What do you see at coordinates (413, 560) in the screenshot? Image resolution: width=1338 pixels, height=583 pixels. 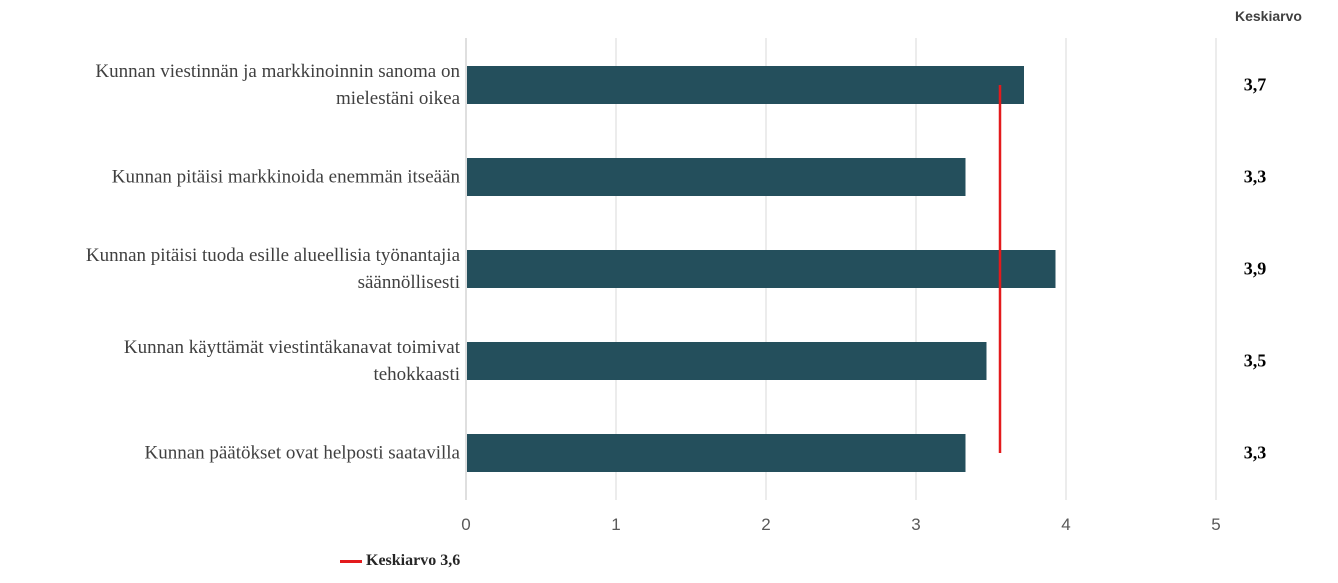 I see `legend-label: Keskiarvo 3,6` at bounding box center [413, 560].